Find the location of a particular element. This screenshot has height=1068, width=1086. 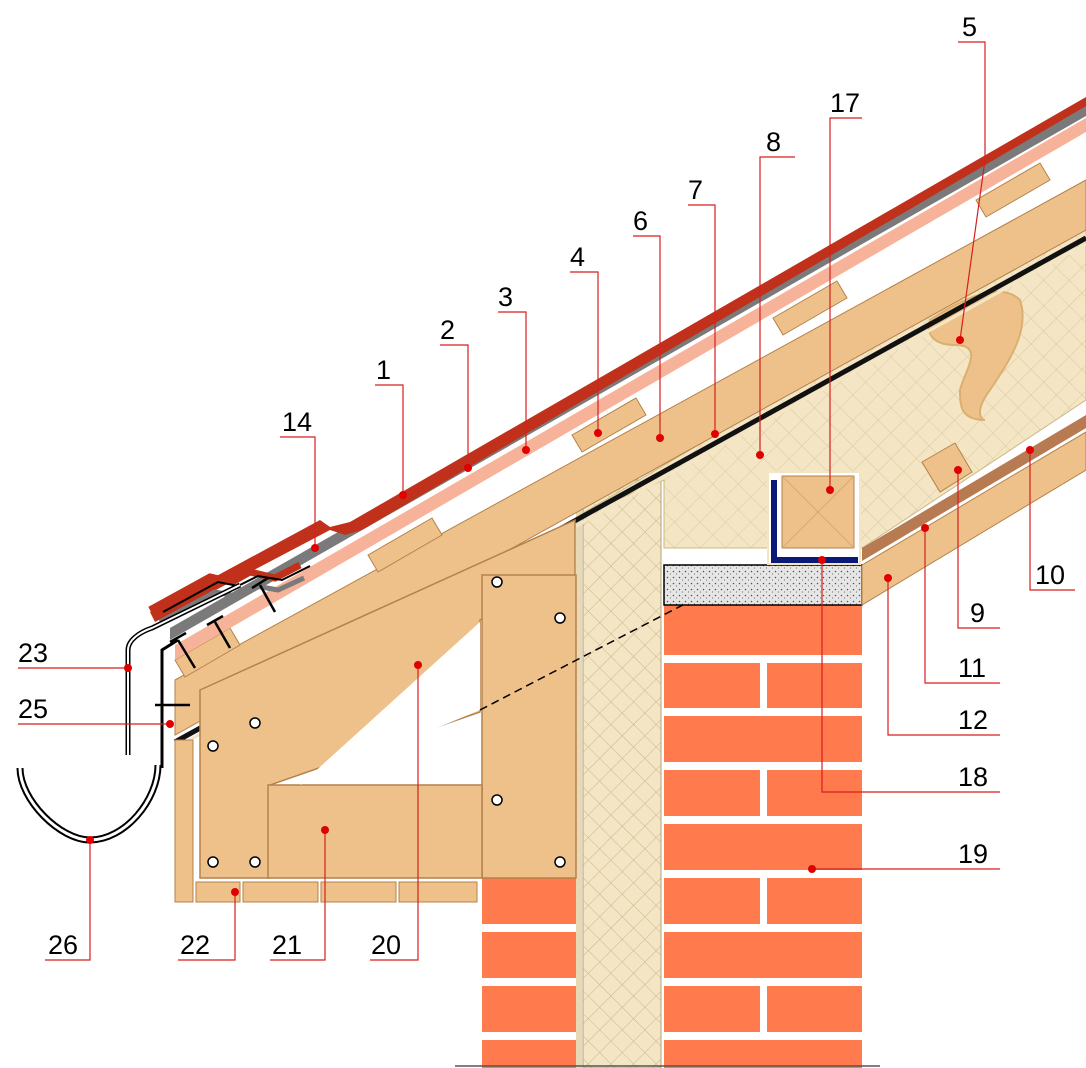

callout-label-9: 9 is located at coordinates (977, 613).